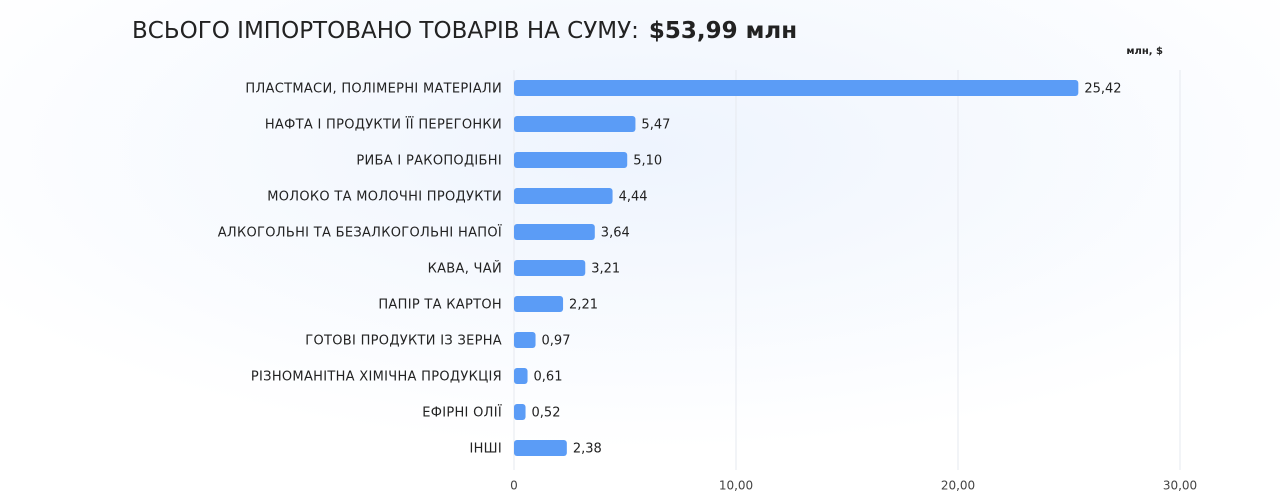 Image resolution: width=1280 pixels, height=500 pixels. I want to click on value-label: 25,42, so click(1102, 89).